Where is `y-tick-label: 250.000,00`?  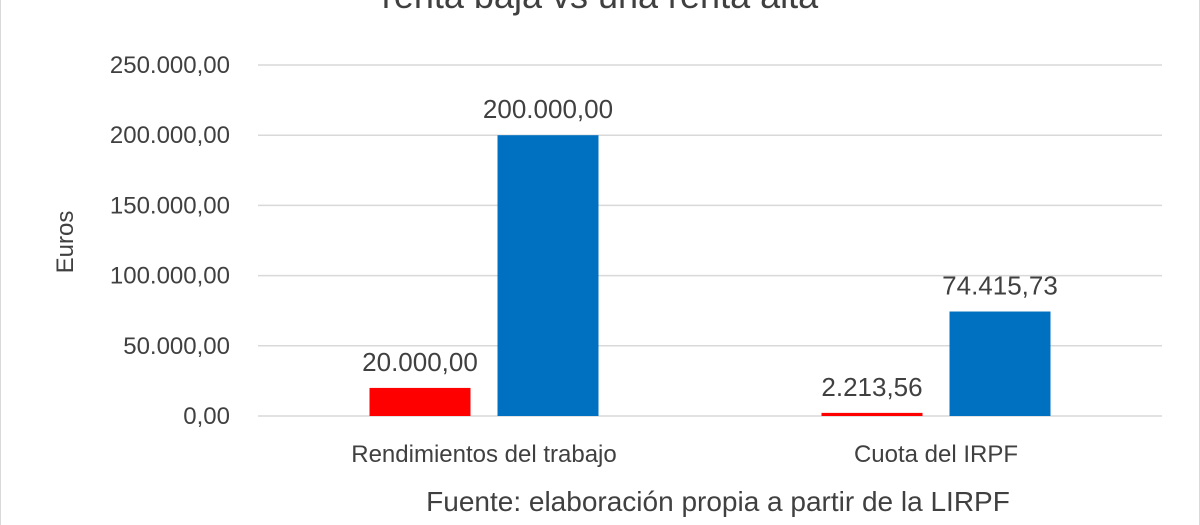 y-tick-label: 250.000,00 is located at coordinates (170, 65).